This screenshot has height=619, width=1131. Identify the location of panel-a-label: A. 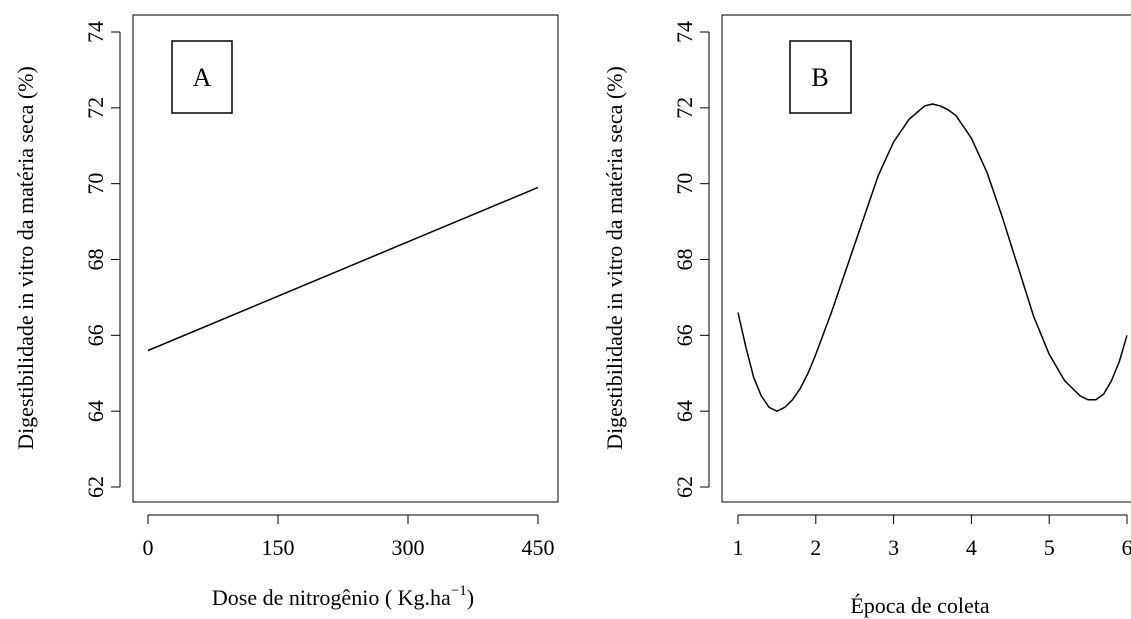
(202, 77).